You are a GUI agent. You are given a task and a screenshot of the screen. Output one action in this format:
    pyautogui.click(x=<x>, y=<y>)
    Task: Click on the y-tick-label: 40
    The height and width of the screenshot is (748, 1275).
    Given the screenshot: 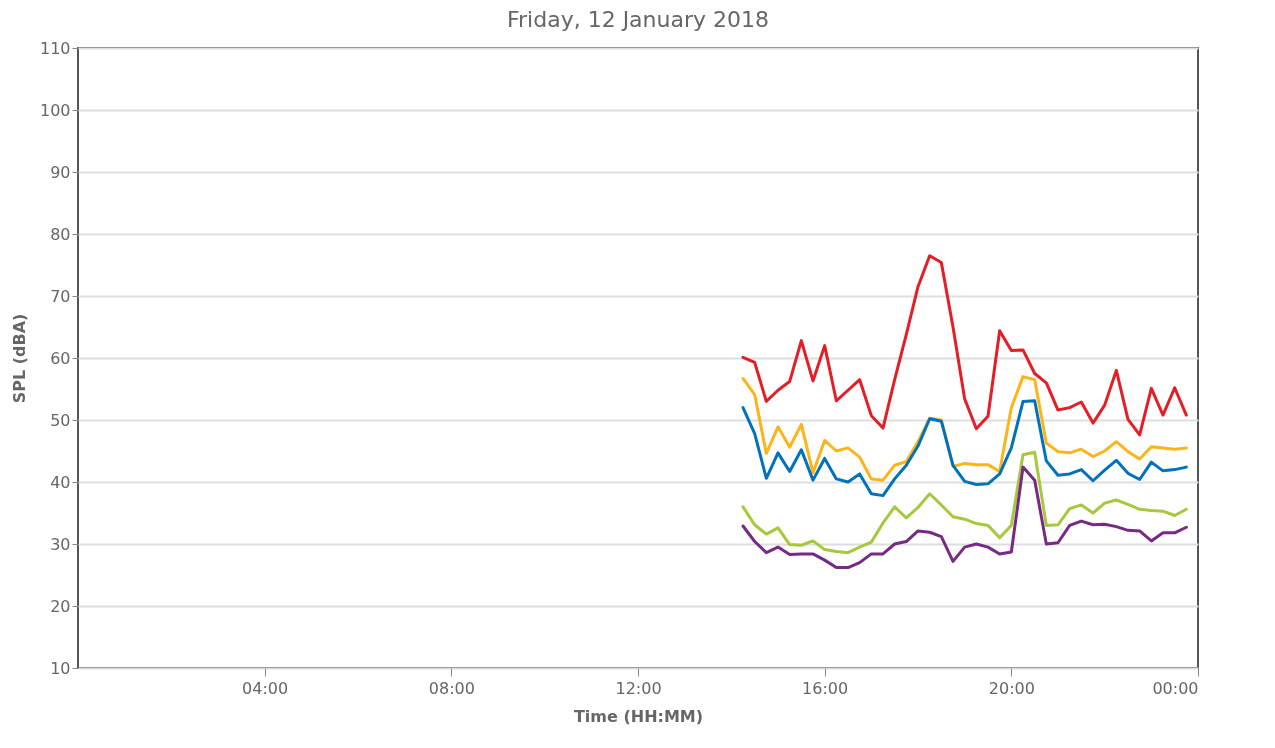 What is the action you would take?
    pyautogui.click(x=60, y=482)
    